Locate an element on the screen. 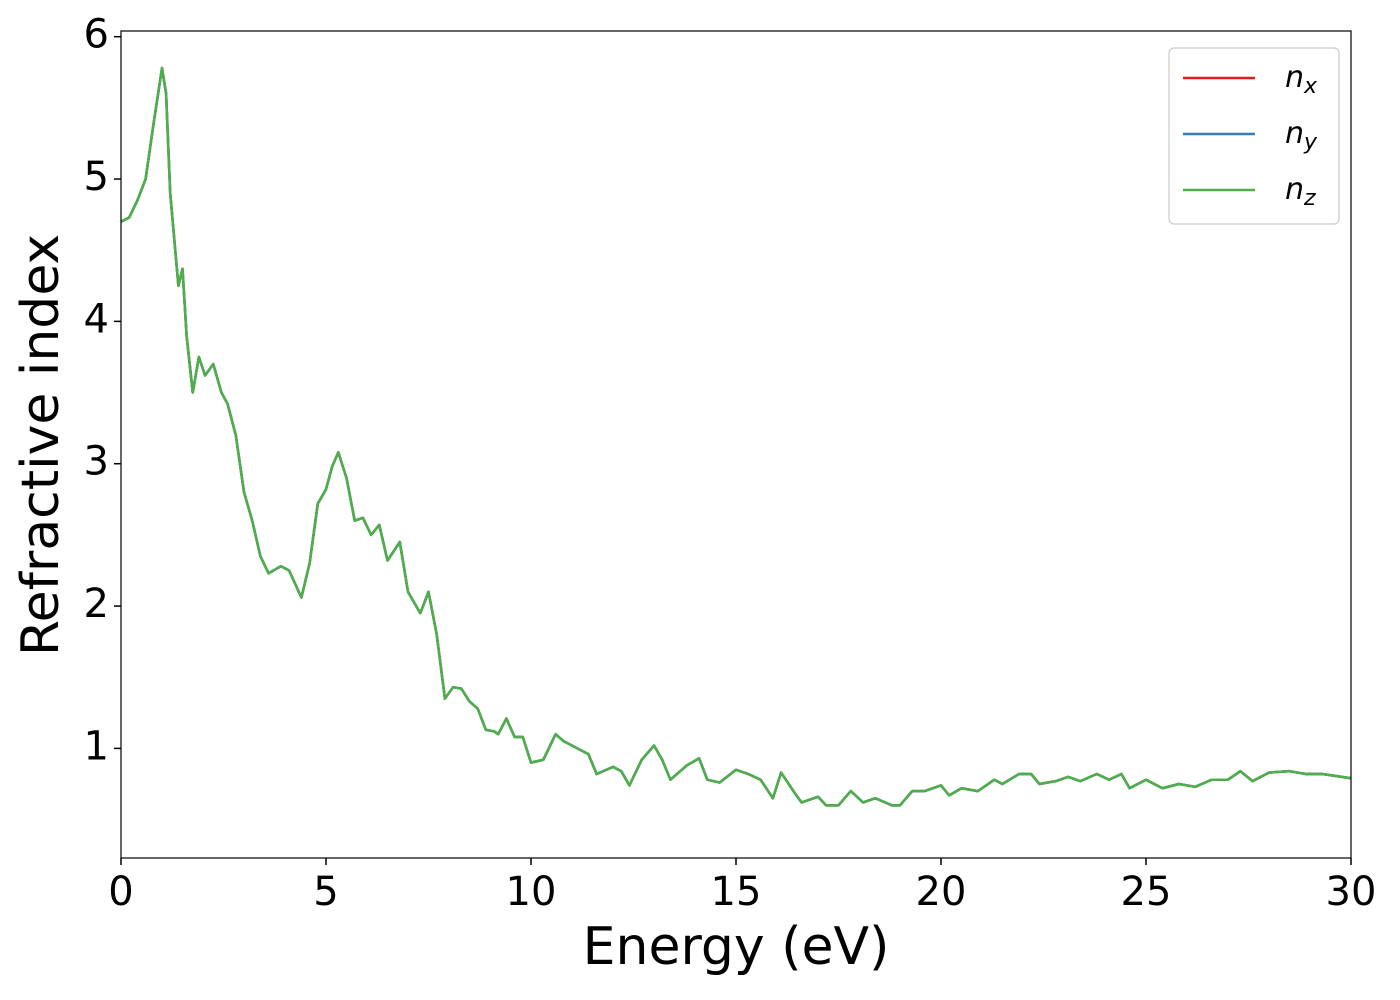 The height and width of the screenshot is (1000, 1400). y-tick-label: 6 is located at coordinates (96, 35).